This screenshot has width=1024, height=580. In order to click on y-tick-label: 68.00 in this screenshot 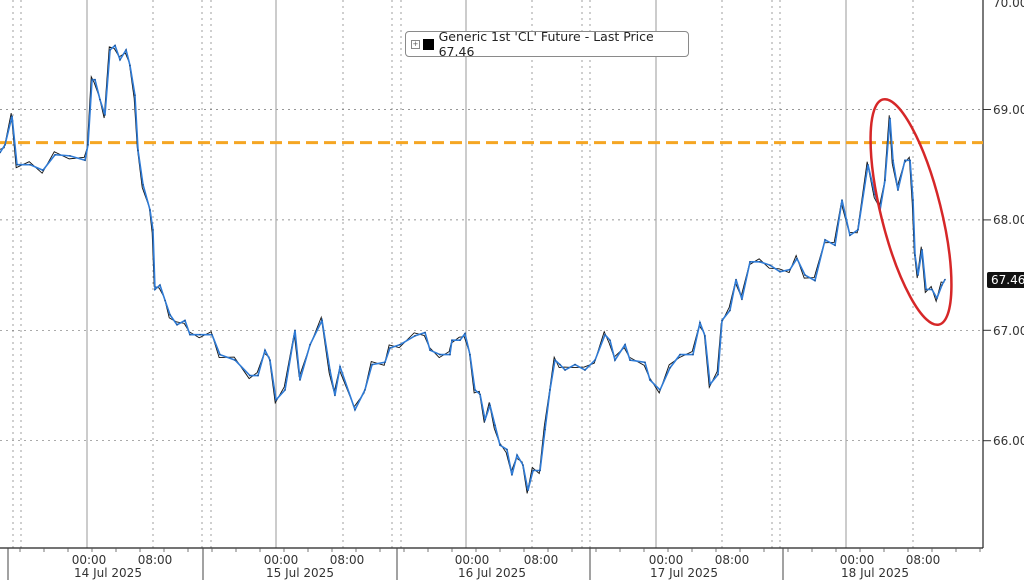, I will do `click(1008, 220)`.